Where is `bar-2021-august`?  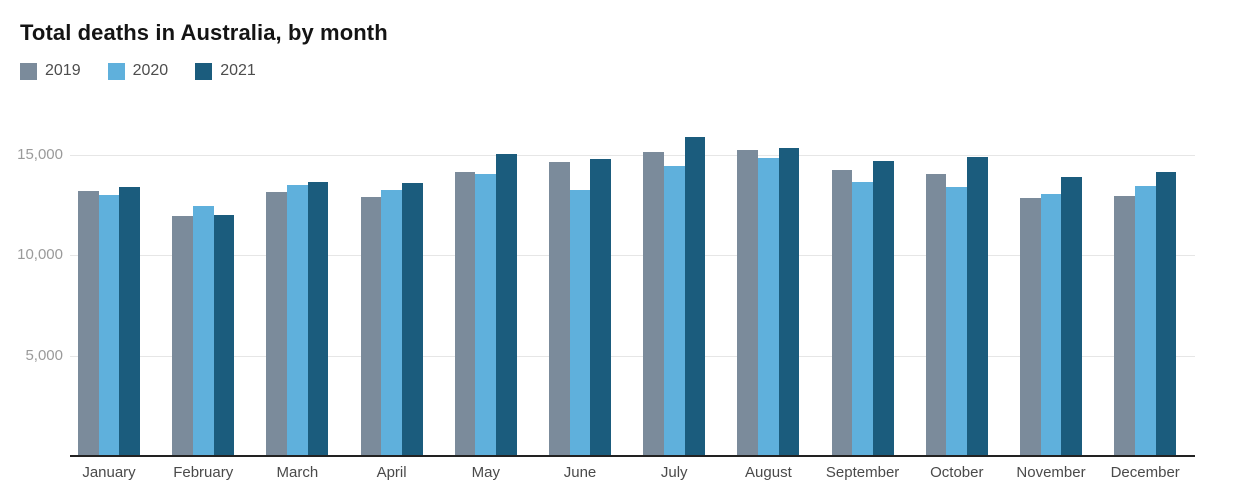
bar-2021-august is located at coordinates (789, 301).